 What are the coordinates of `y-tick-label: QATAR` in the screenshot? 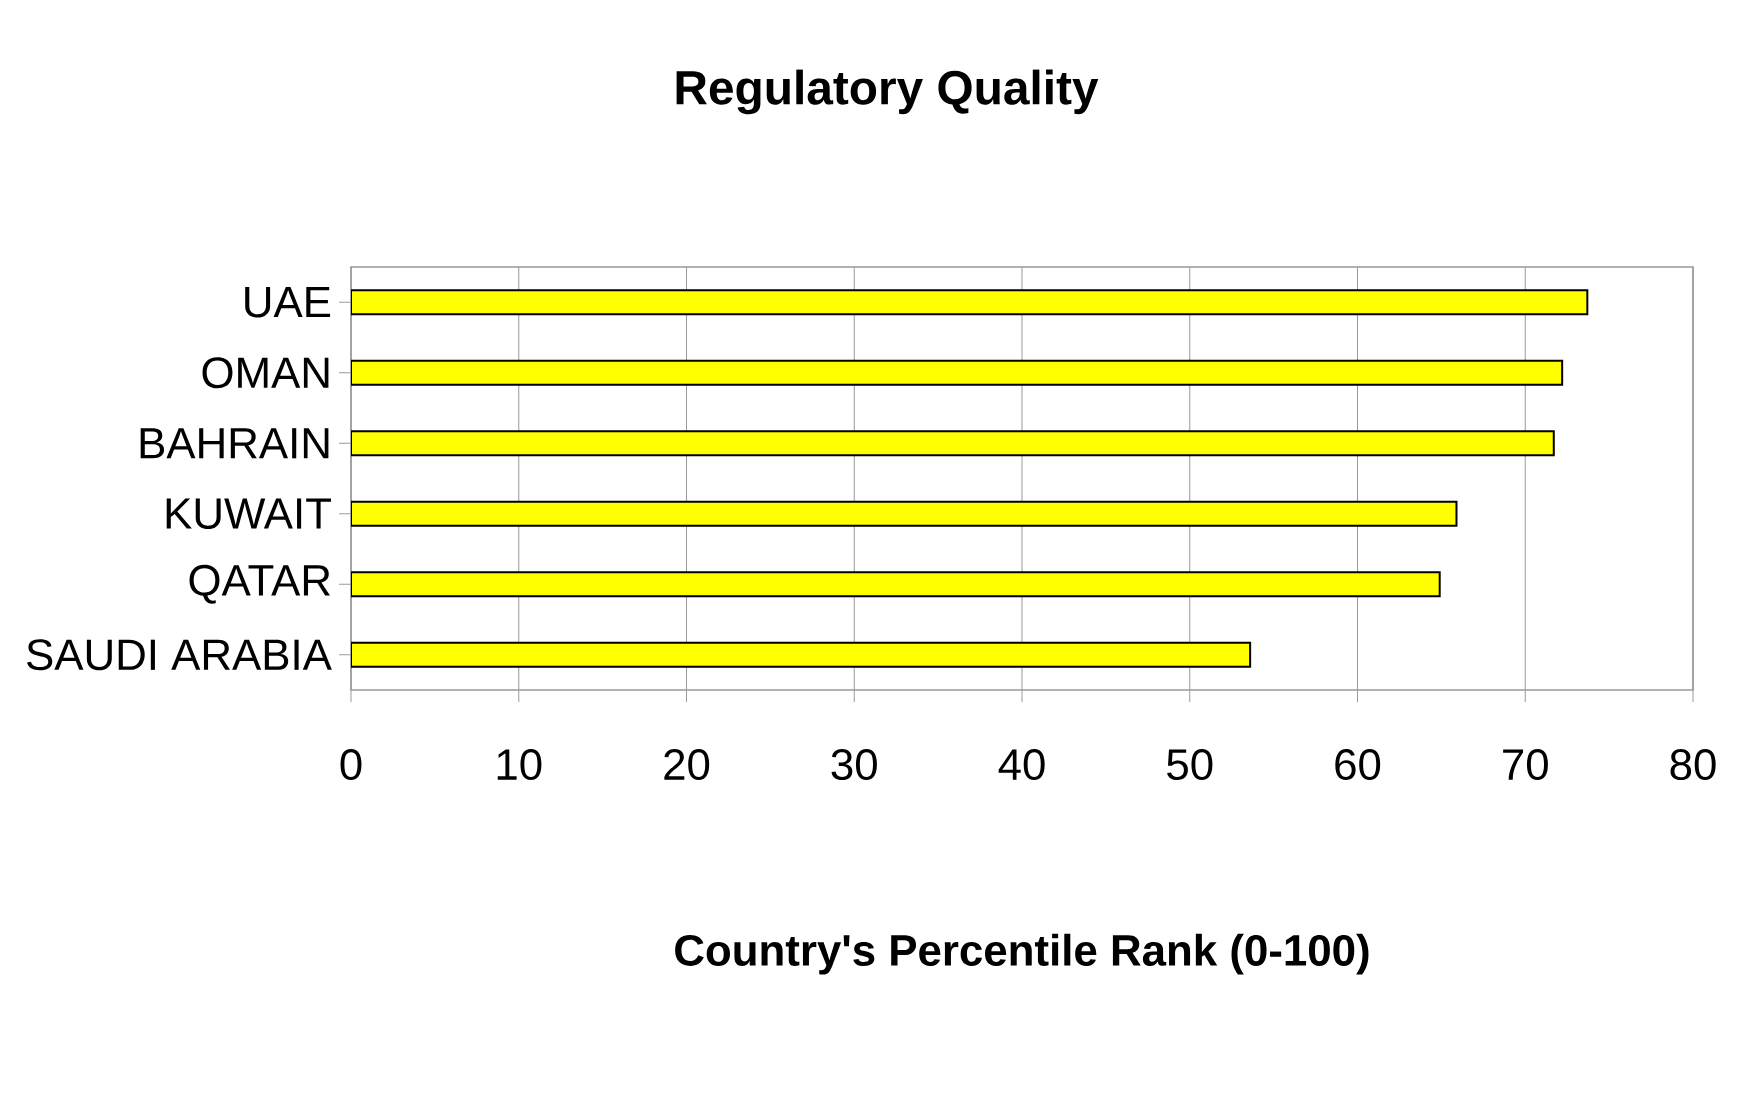 It's located at (259, 584).